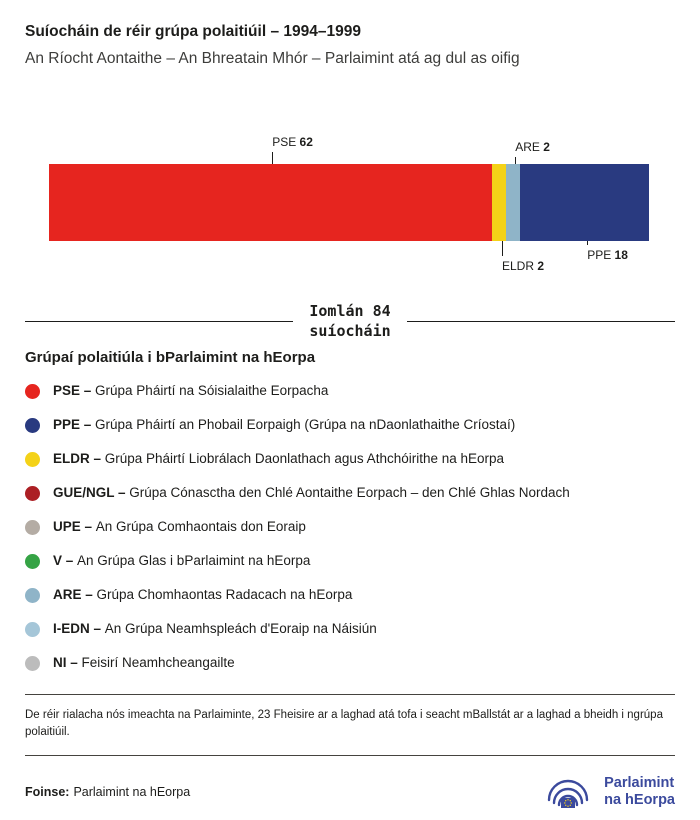  I want to click on hemicycle-logo-icon, so click(568, 793).